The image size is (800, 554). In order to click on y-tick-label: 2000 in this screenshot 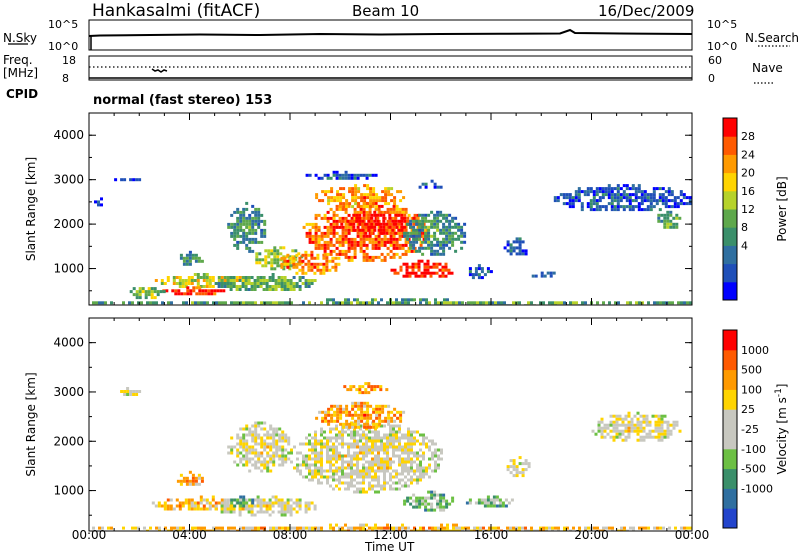, I will do `click(68, 441)`.